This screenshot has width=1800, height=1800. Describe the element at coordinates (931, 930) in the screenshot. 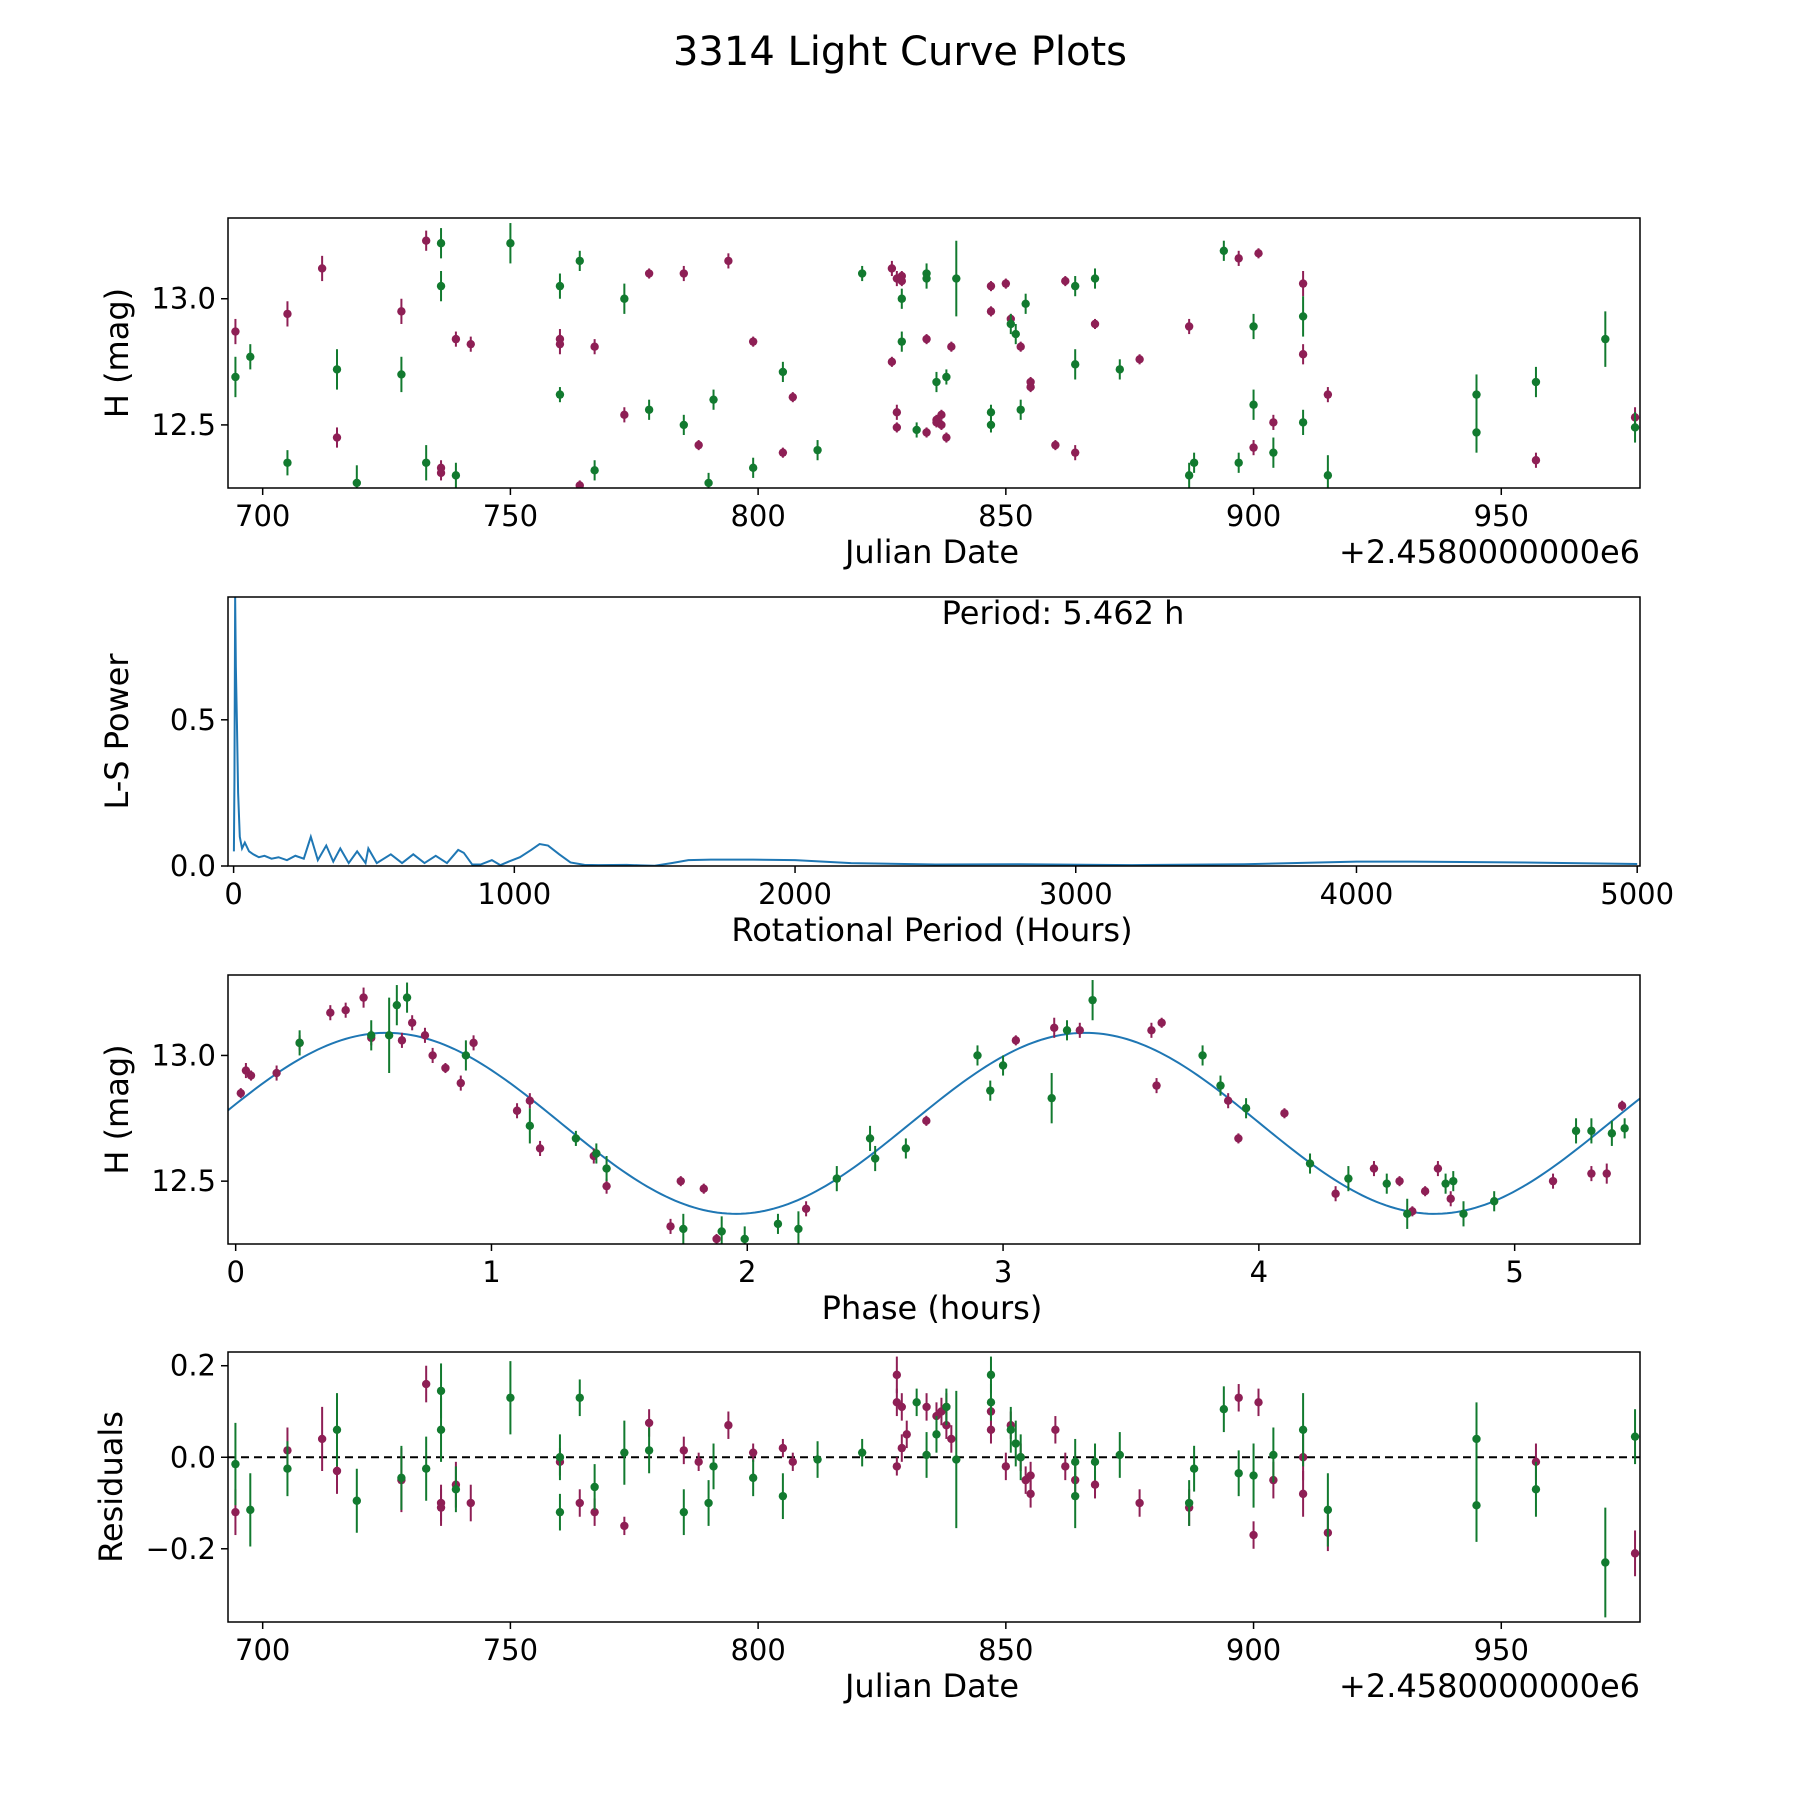

I see `x-axis-label: Rotational Period (Hours)` at that location.